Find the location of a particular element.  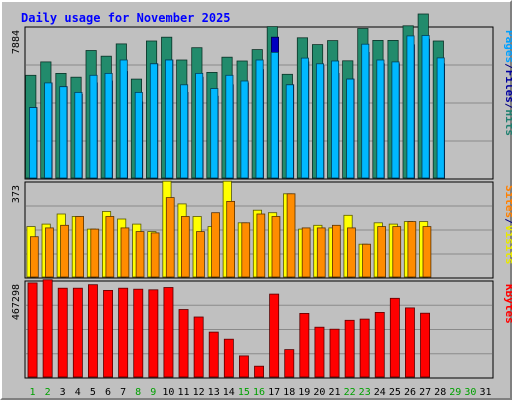

x-tick-label-day-24: 24 is located at coordinates (380, 392).